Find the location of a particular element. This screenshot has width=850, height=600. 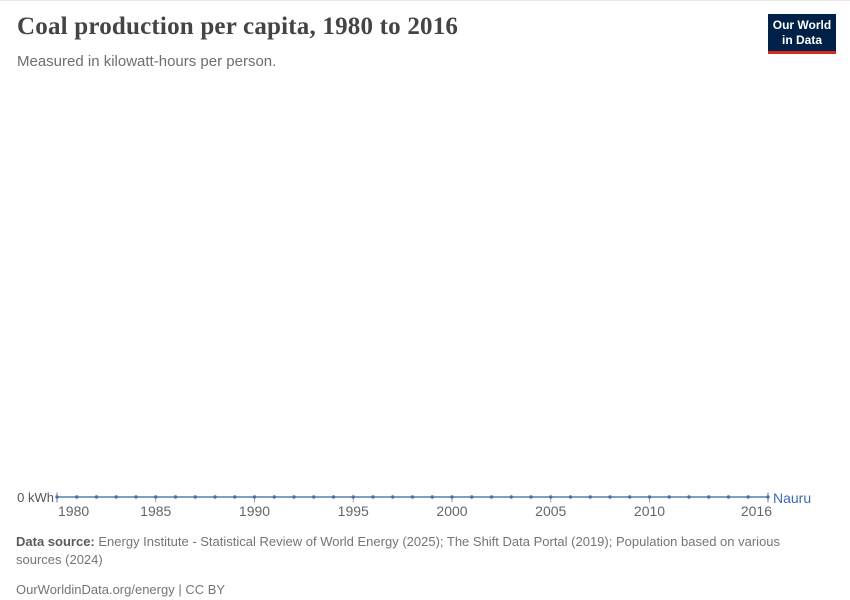

owid-logo-line1: Our World is located at coordinates (802, 24).